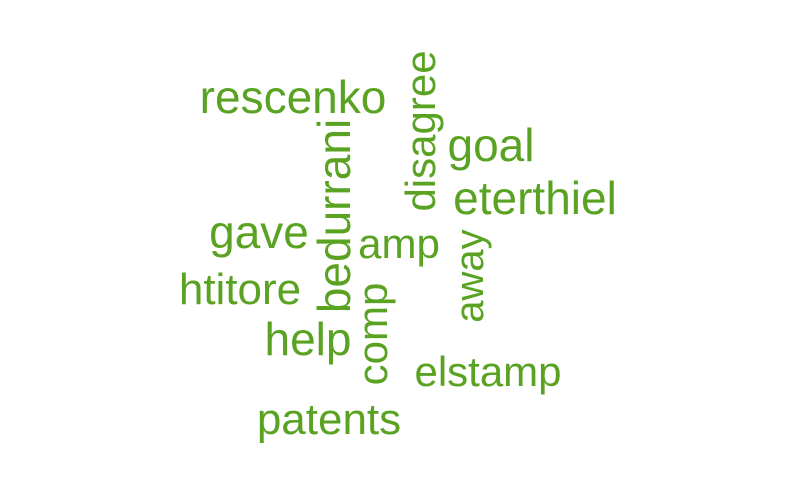 Image resolution: width=800 pixels, height=500 pixels. I want to click on word-goal: goal, so click(491, 145).